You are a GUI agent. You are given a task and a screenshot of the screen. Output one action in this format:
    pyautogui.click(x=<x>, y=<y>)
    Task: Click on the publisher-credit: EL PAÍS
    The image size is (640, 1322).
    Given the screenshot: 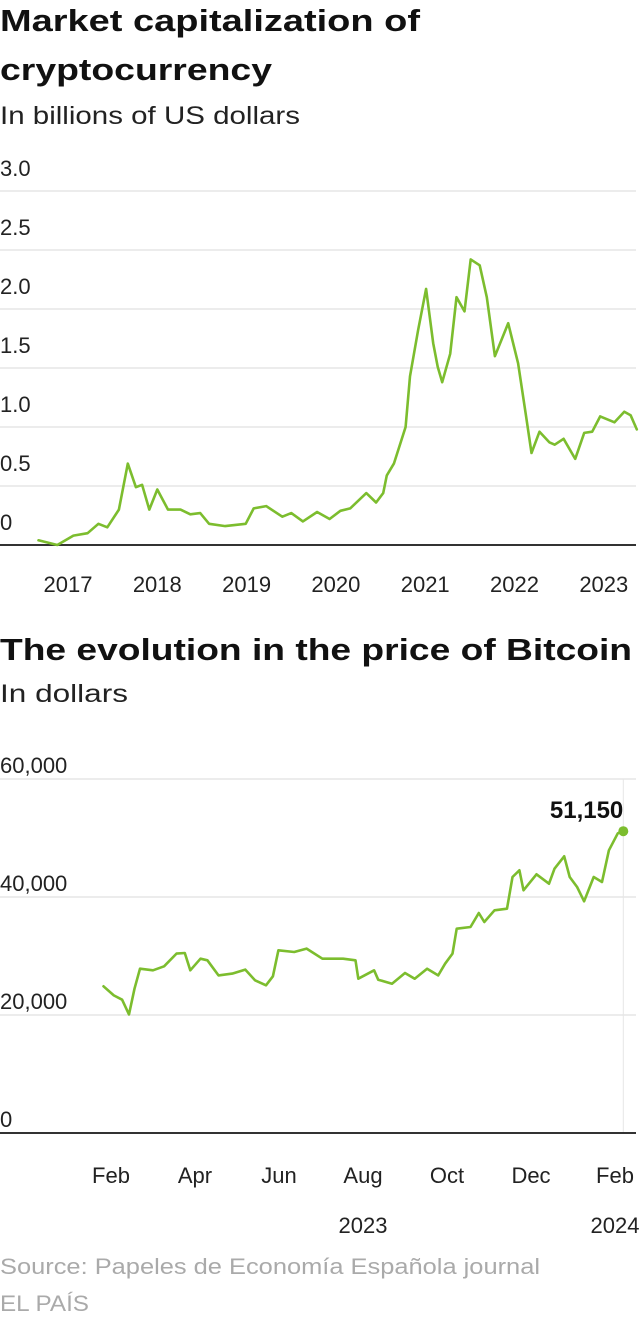 What is the action you would take?
    pyautogui.click(x=44, y=1303)
    